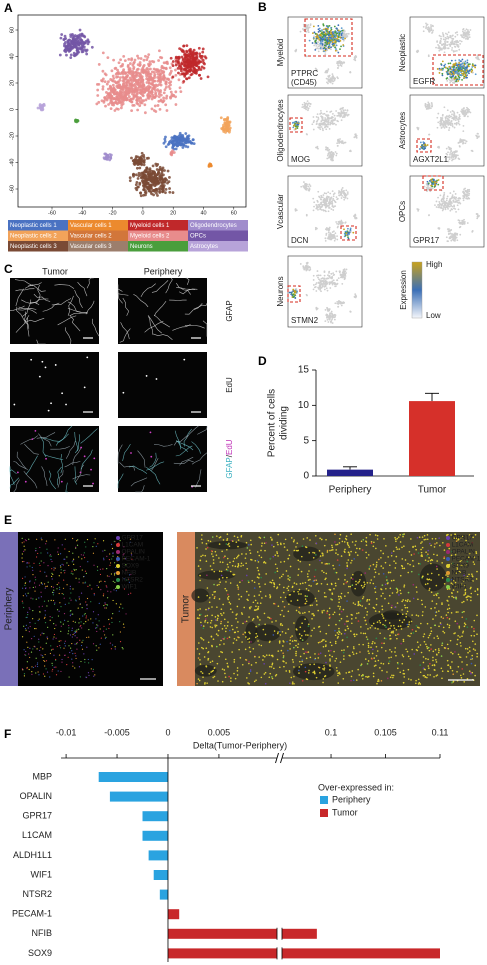 This screenshot has height=965, width=487. What do you see at coordinates (305, 320) in the screenshot?
I see `gene-label: STMN2` at bounding box center [305, 320].